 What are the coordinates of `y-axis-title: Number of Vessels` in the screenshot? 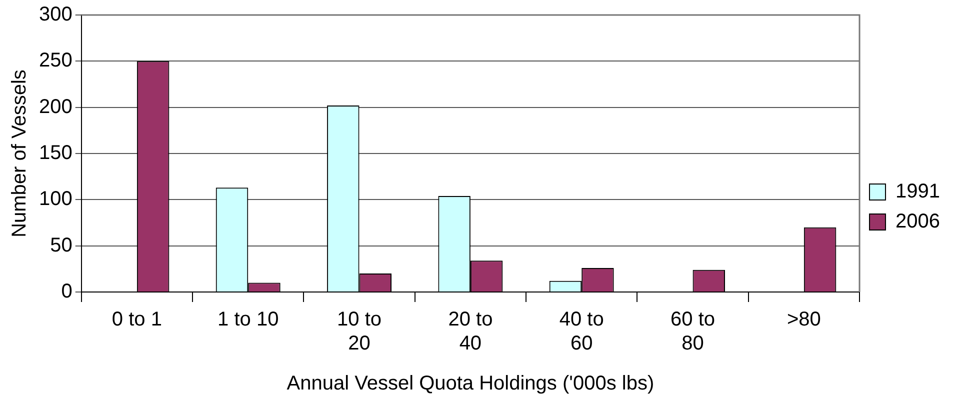 It's located at (19, 154).